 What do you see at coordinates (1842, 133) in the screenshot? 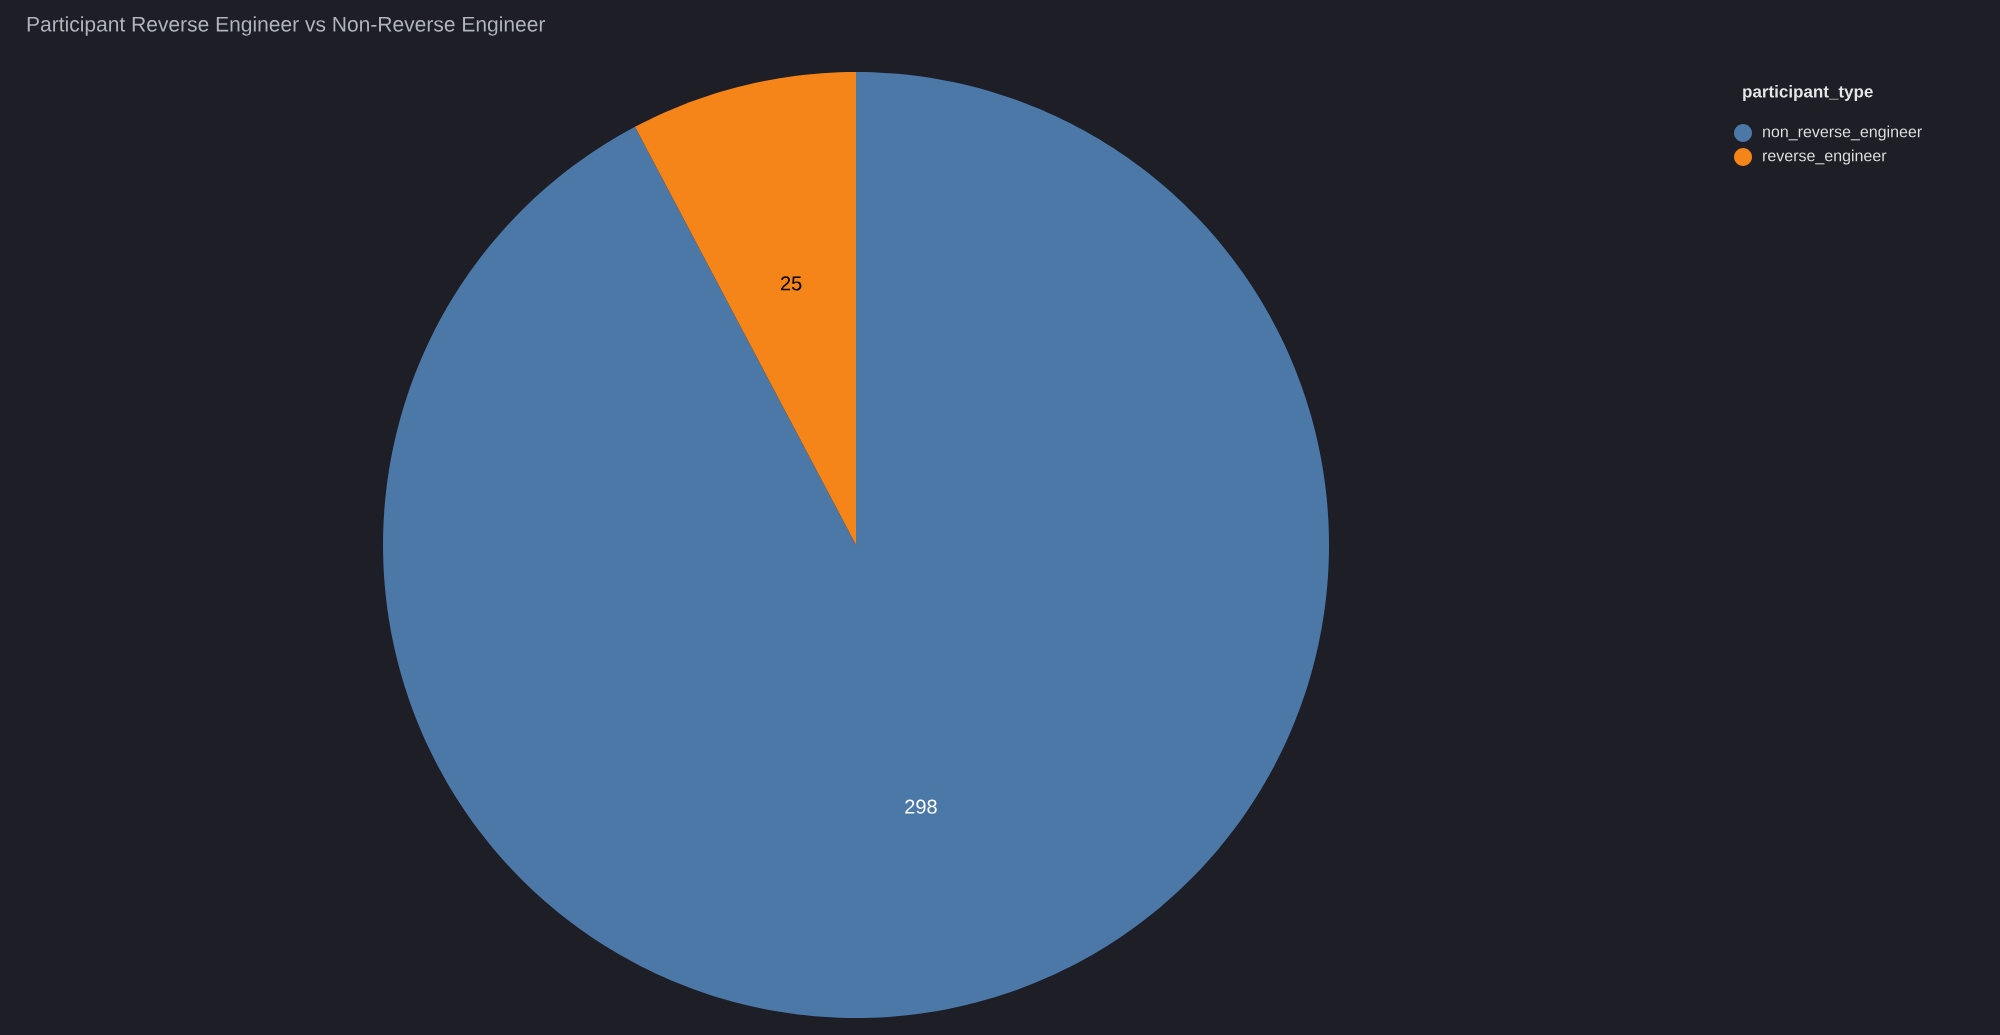
I see `legend-label: non_reverse_engineer` at bounding box center [1842, 133].